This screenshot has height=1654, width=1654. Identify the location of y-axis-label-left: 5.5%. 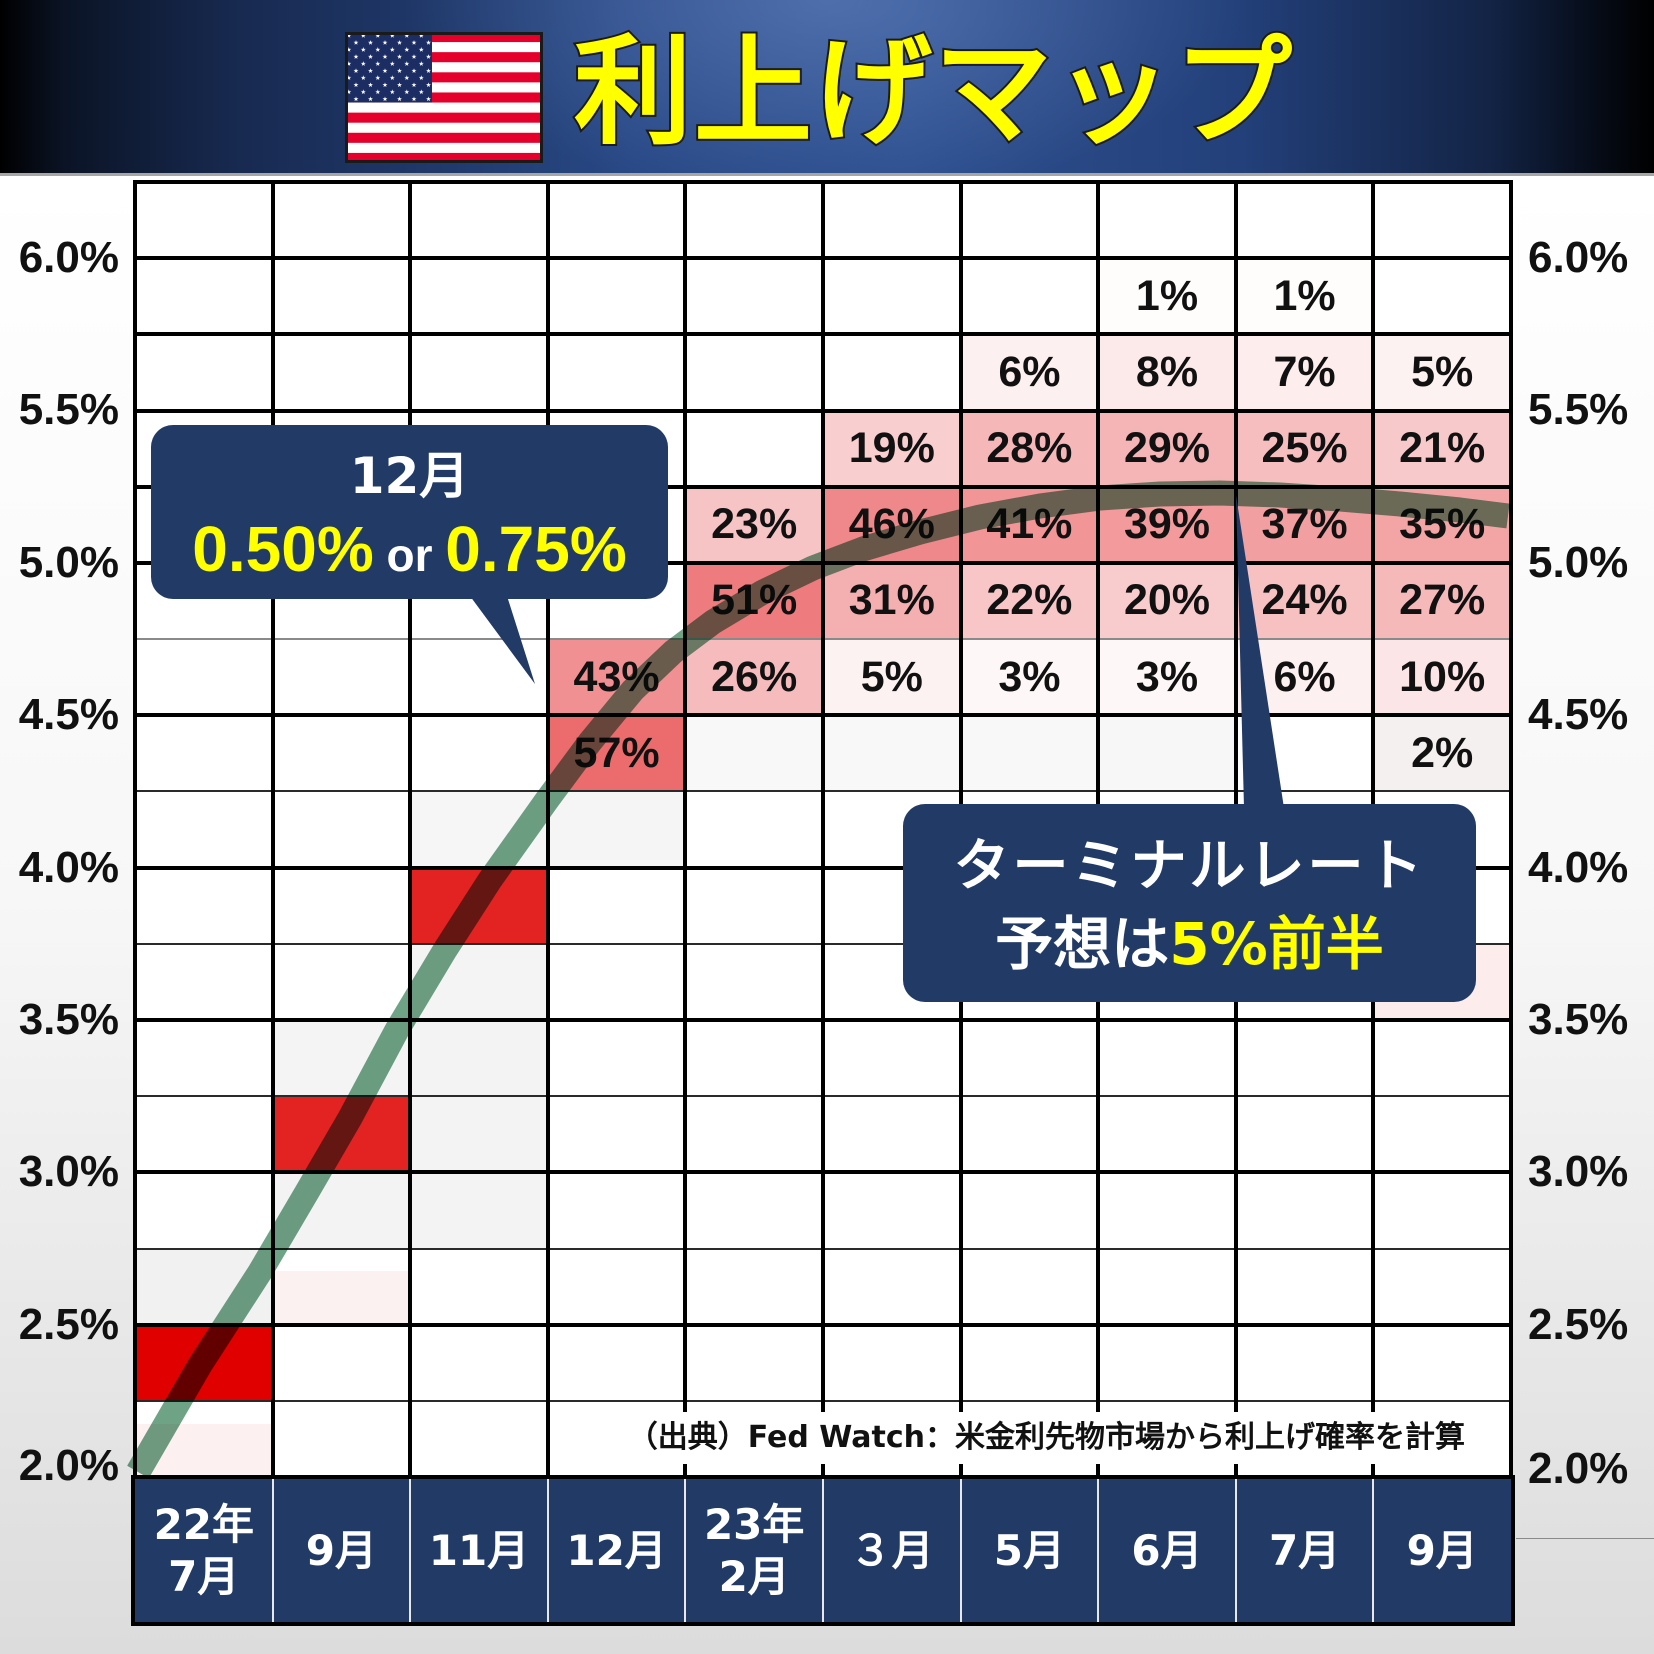
(68, 409).